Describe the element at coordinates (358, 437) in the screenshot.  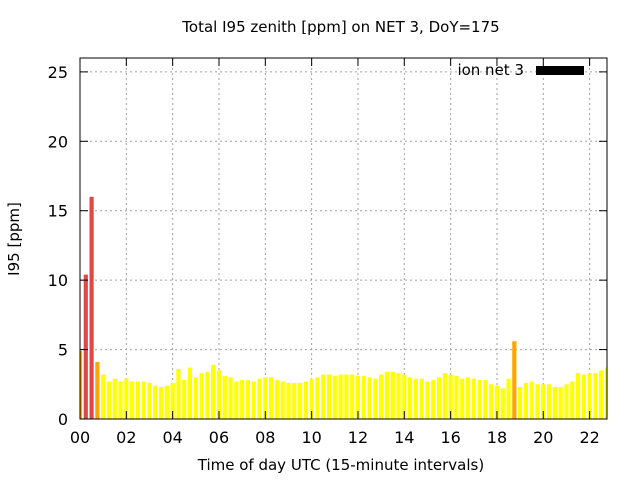
I see `x-tick-label: 12` at that location.